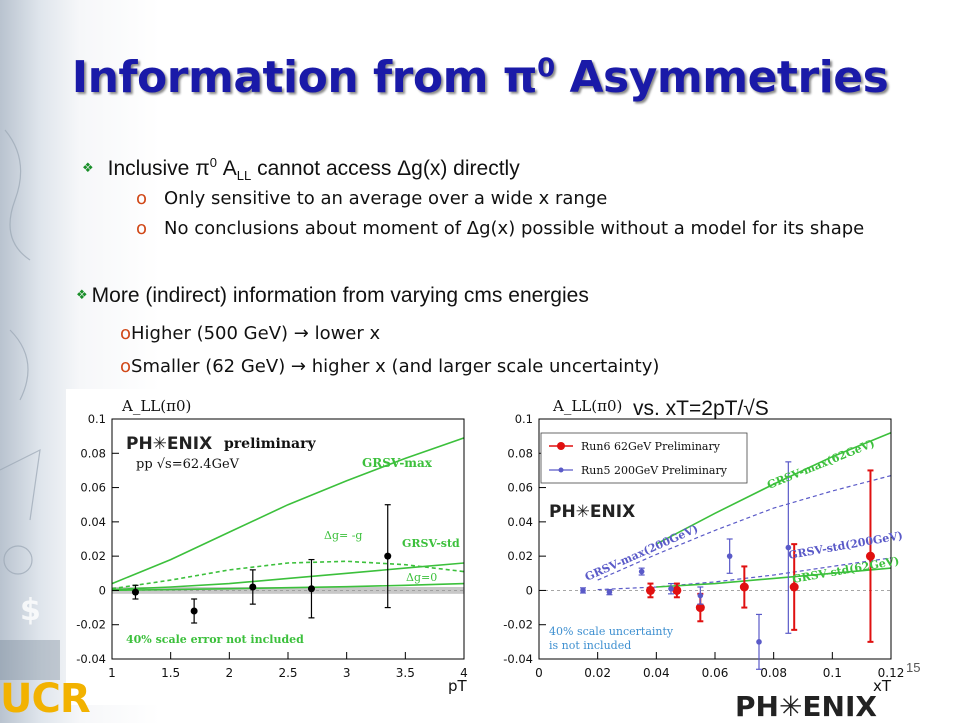  I want to click on energy-label: pp √s=62.4GeV, so click(188, 464).